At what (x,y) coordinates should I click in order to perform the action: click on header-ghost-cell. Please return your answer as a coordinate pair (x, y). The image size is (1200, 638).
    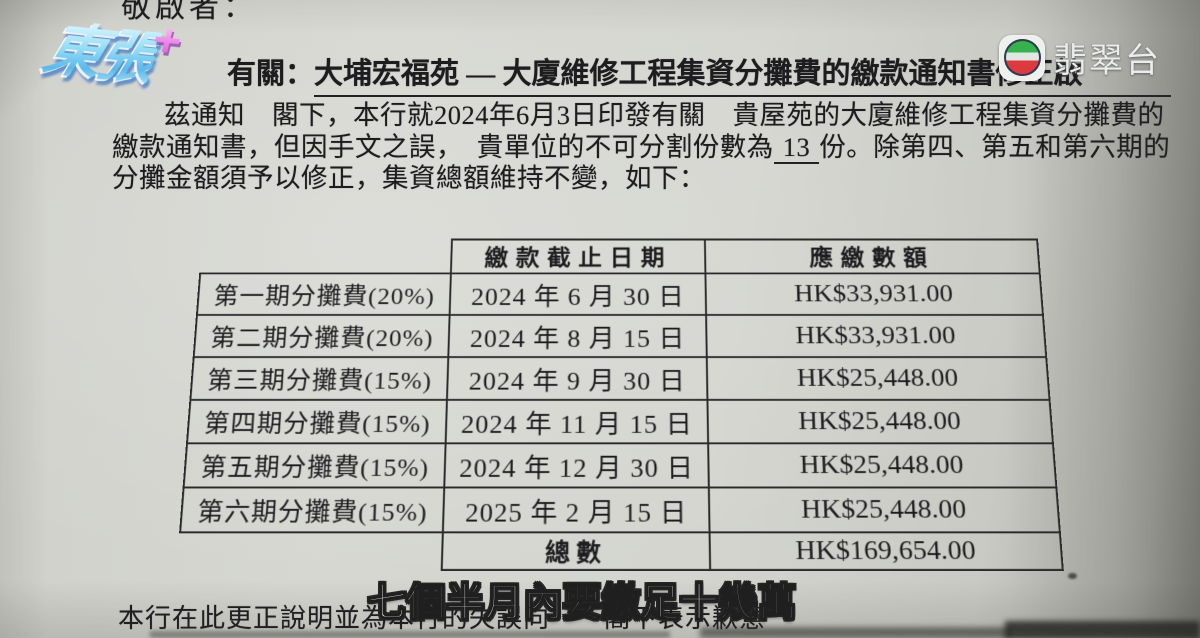
    Looking at the image, I should click on (326, 257).